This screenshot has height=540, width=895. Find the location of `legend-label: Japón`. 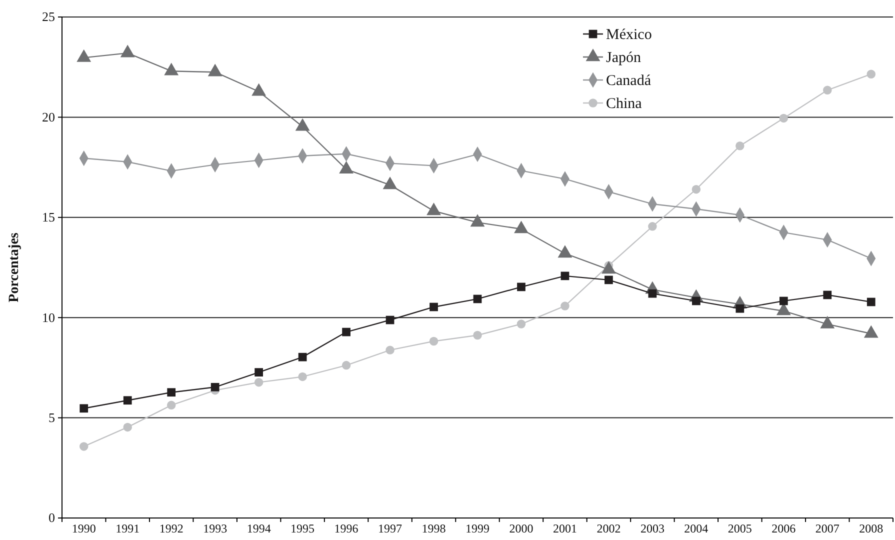

legend-label: Japón is located at coordinates (624, 58).